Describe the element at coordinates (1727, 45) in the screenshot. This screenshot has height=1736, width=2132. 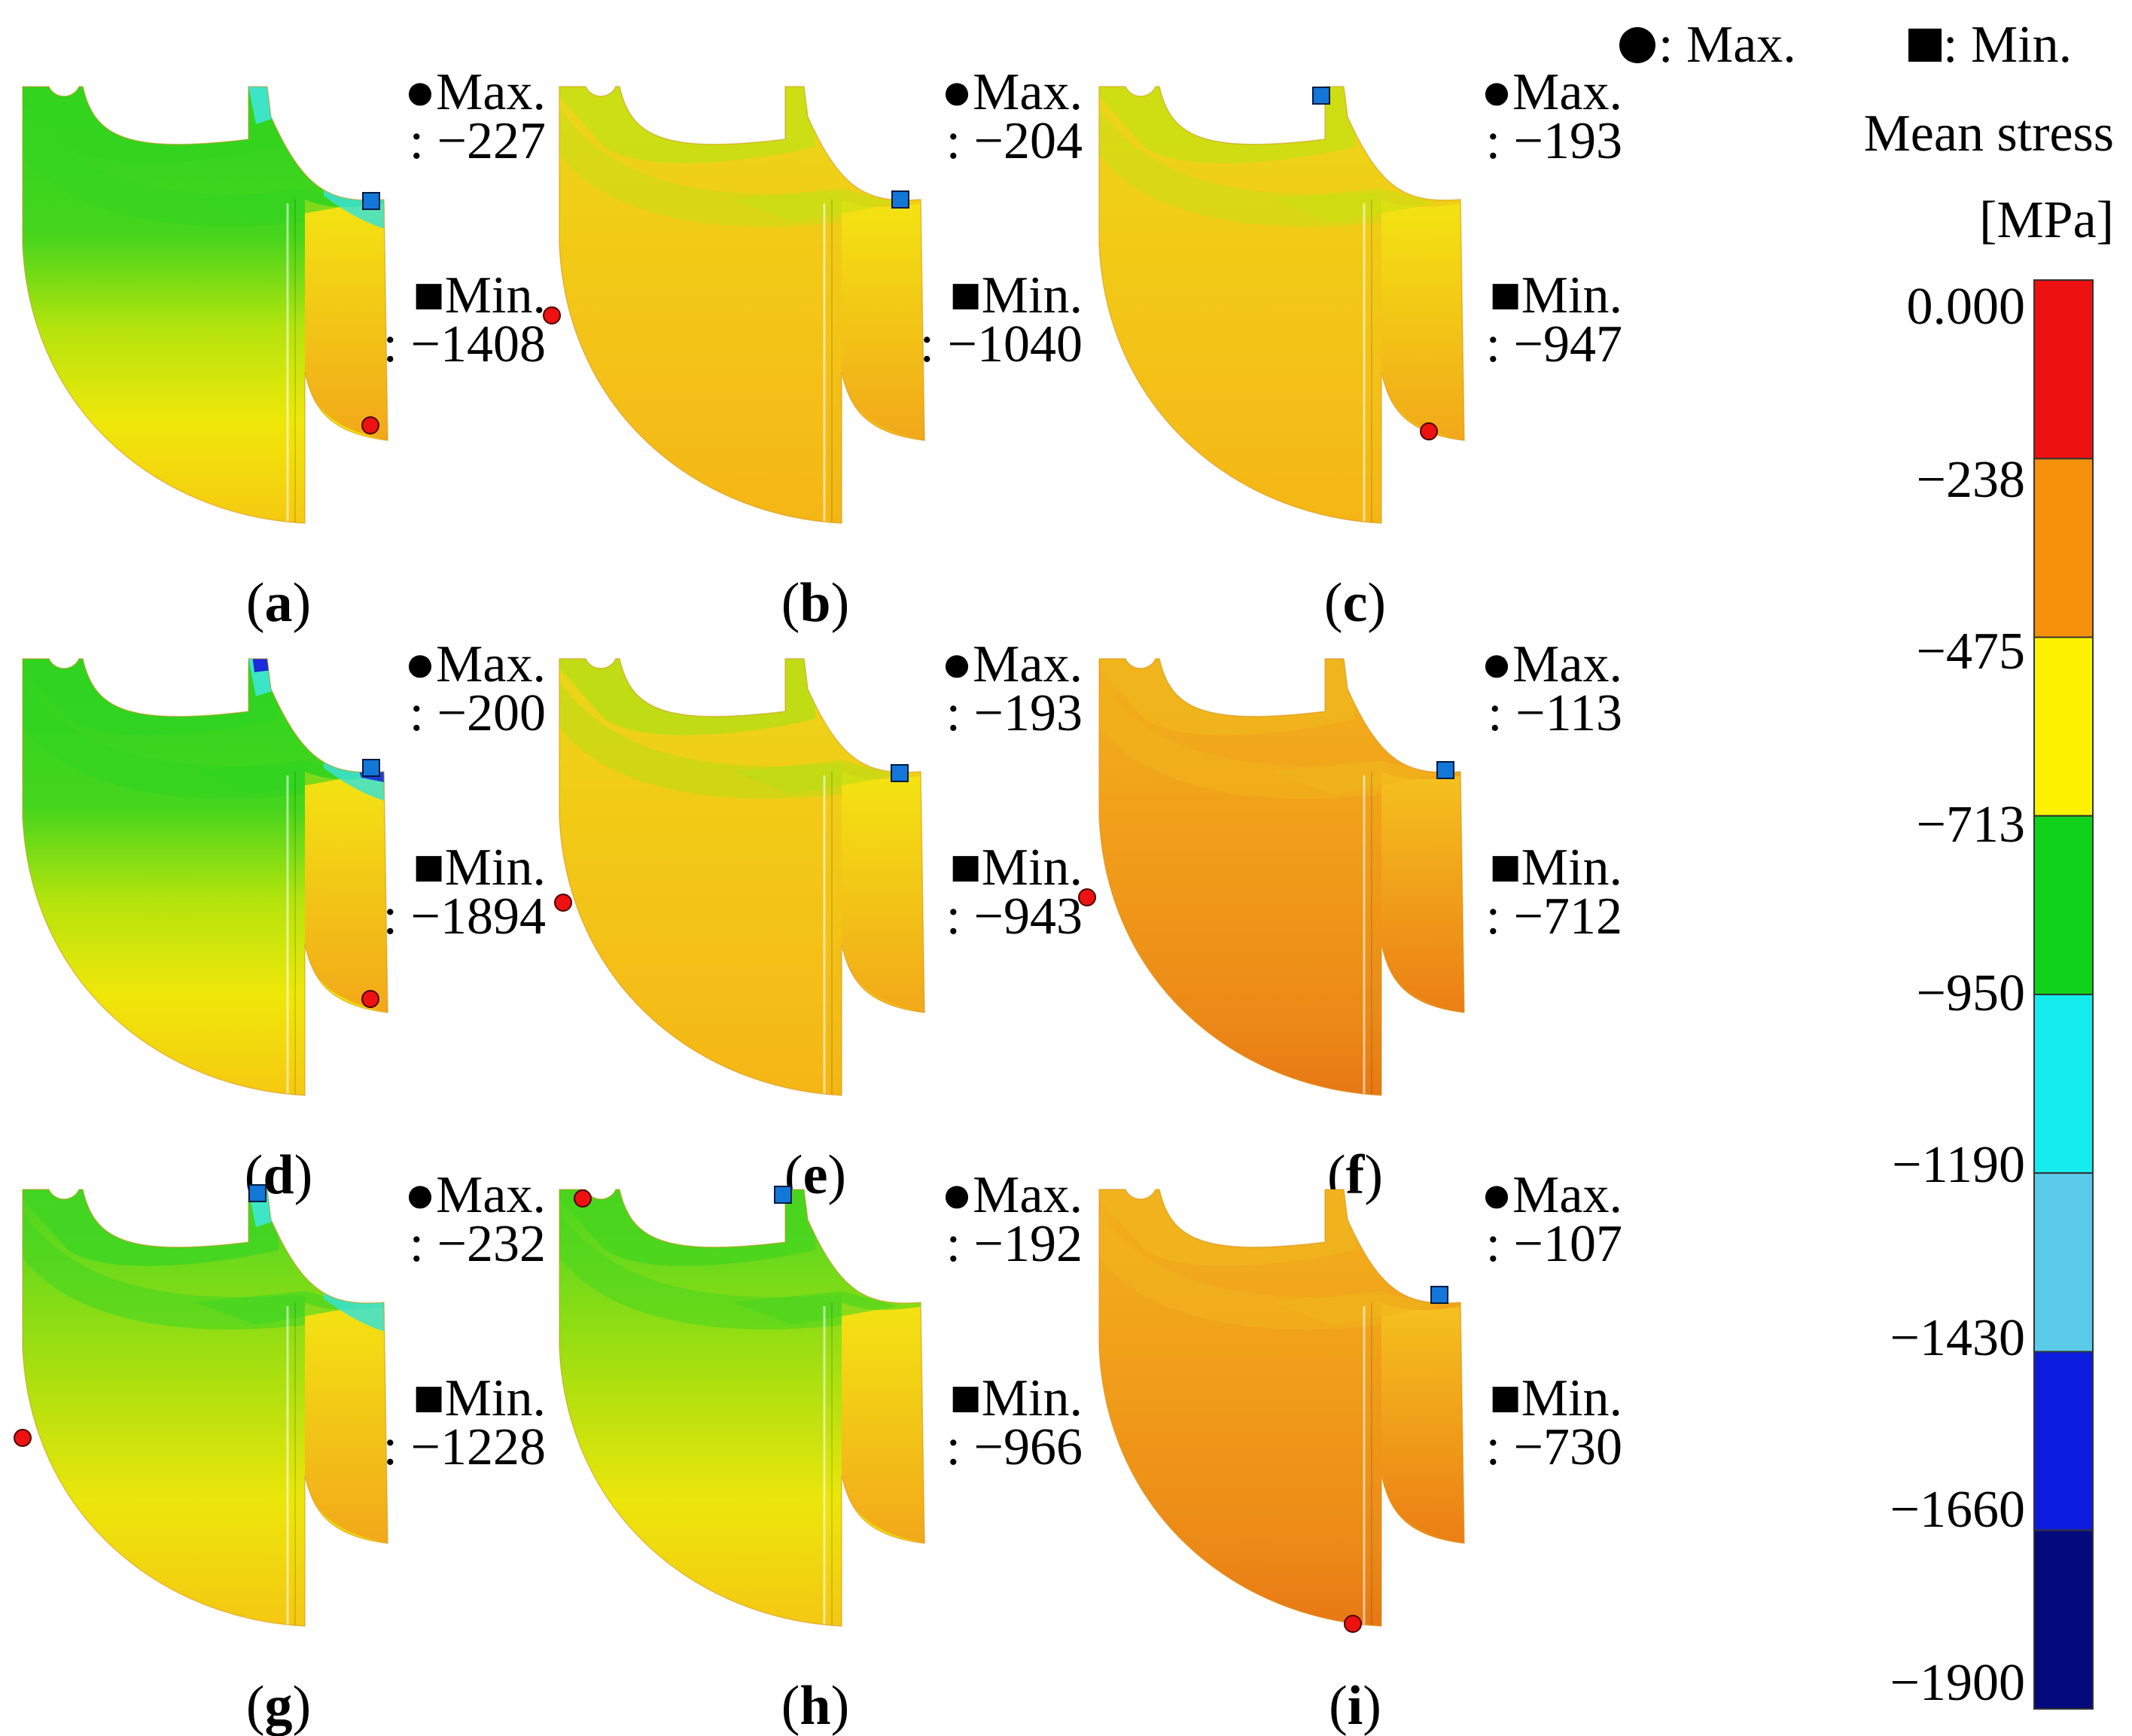
I see `legend-max-label: : Max.` at that location.